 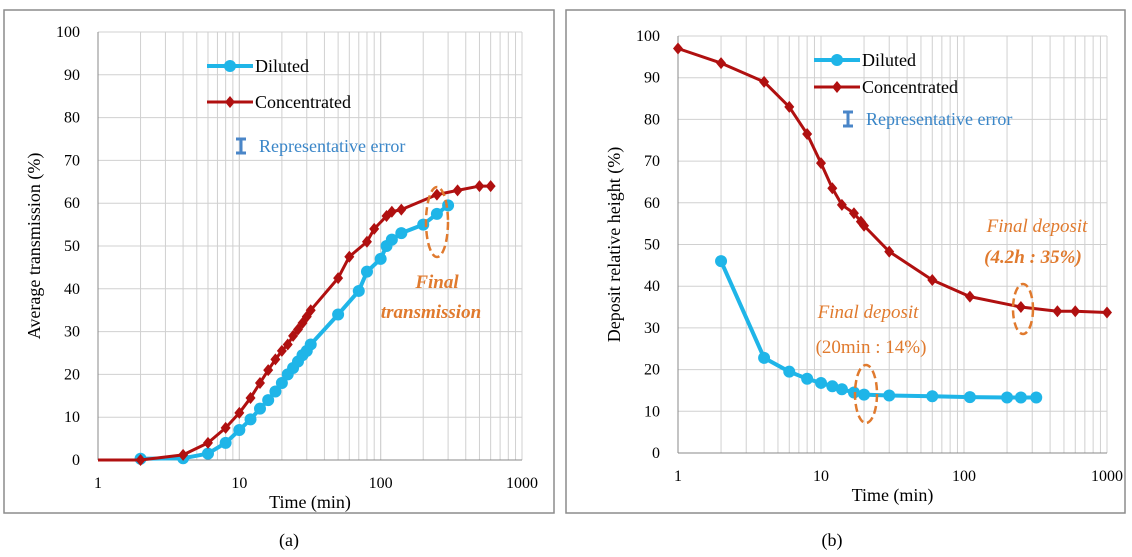 What do you see at coordinates (289, 540) in the screenshot?
I see `panel-label: (a)` at bounding box center [289, 540].